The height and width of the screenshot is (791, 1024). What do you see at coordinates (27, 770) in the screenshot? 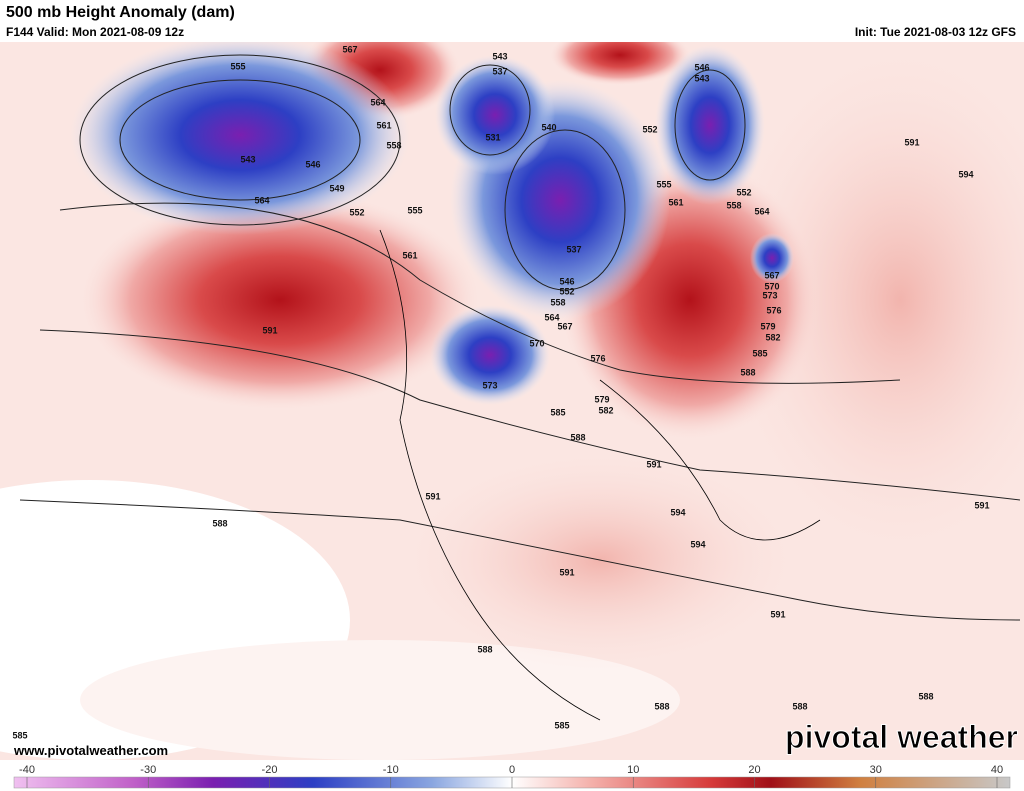
I see `colorbar-tick-label: -40` at bounding box center [27, 770].